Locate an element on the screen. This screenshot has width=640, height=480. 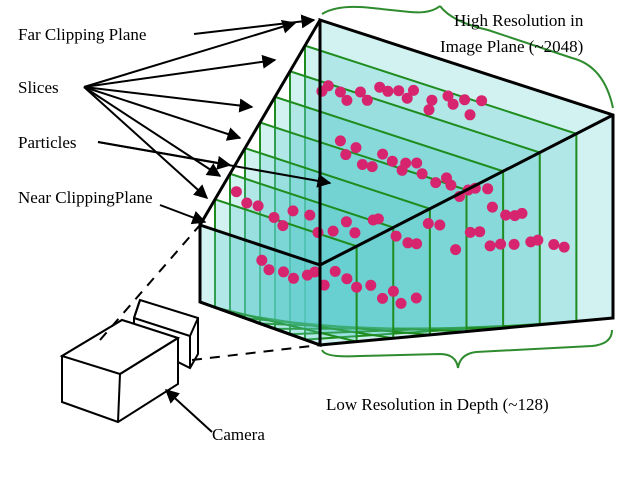
label-particles: Particles is located at coordinates (47, 142).